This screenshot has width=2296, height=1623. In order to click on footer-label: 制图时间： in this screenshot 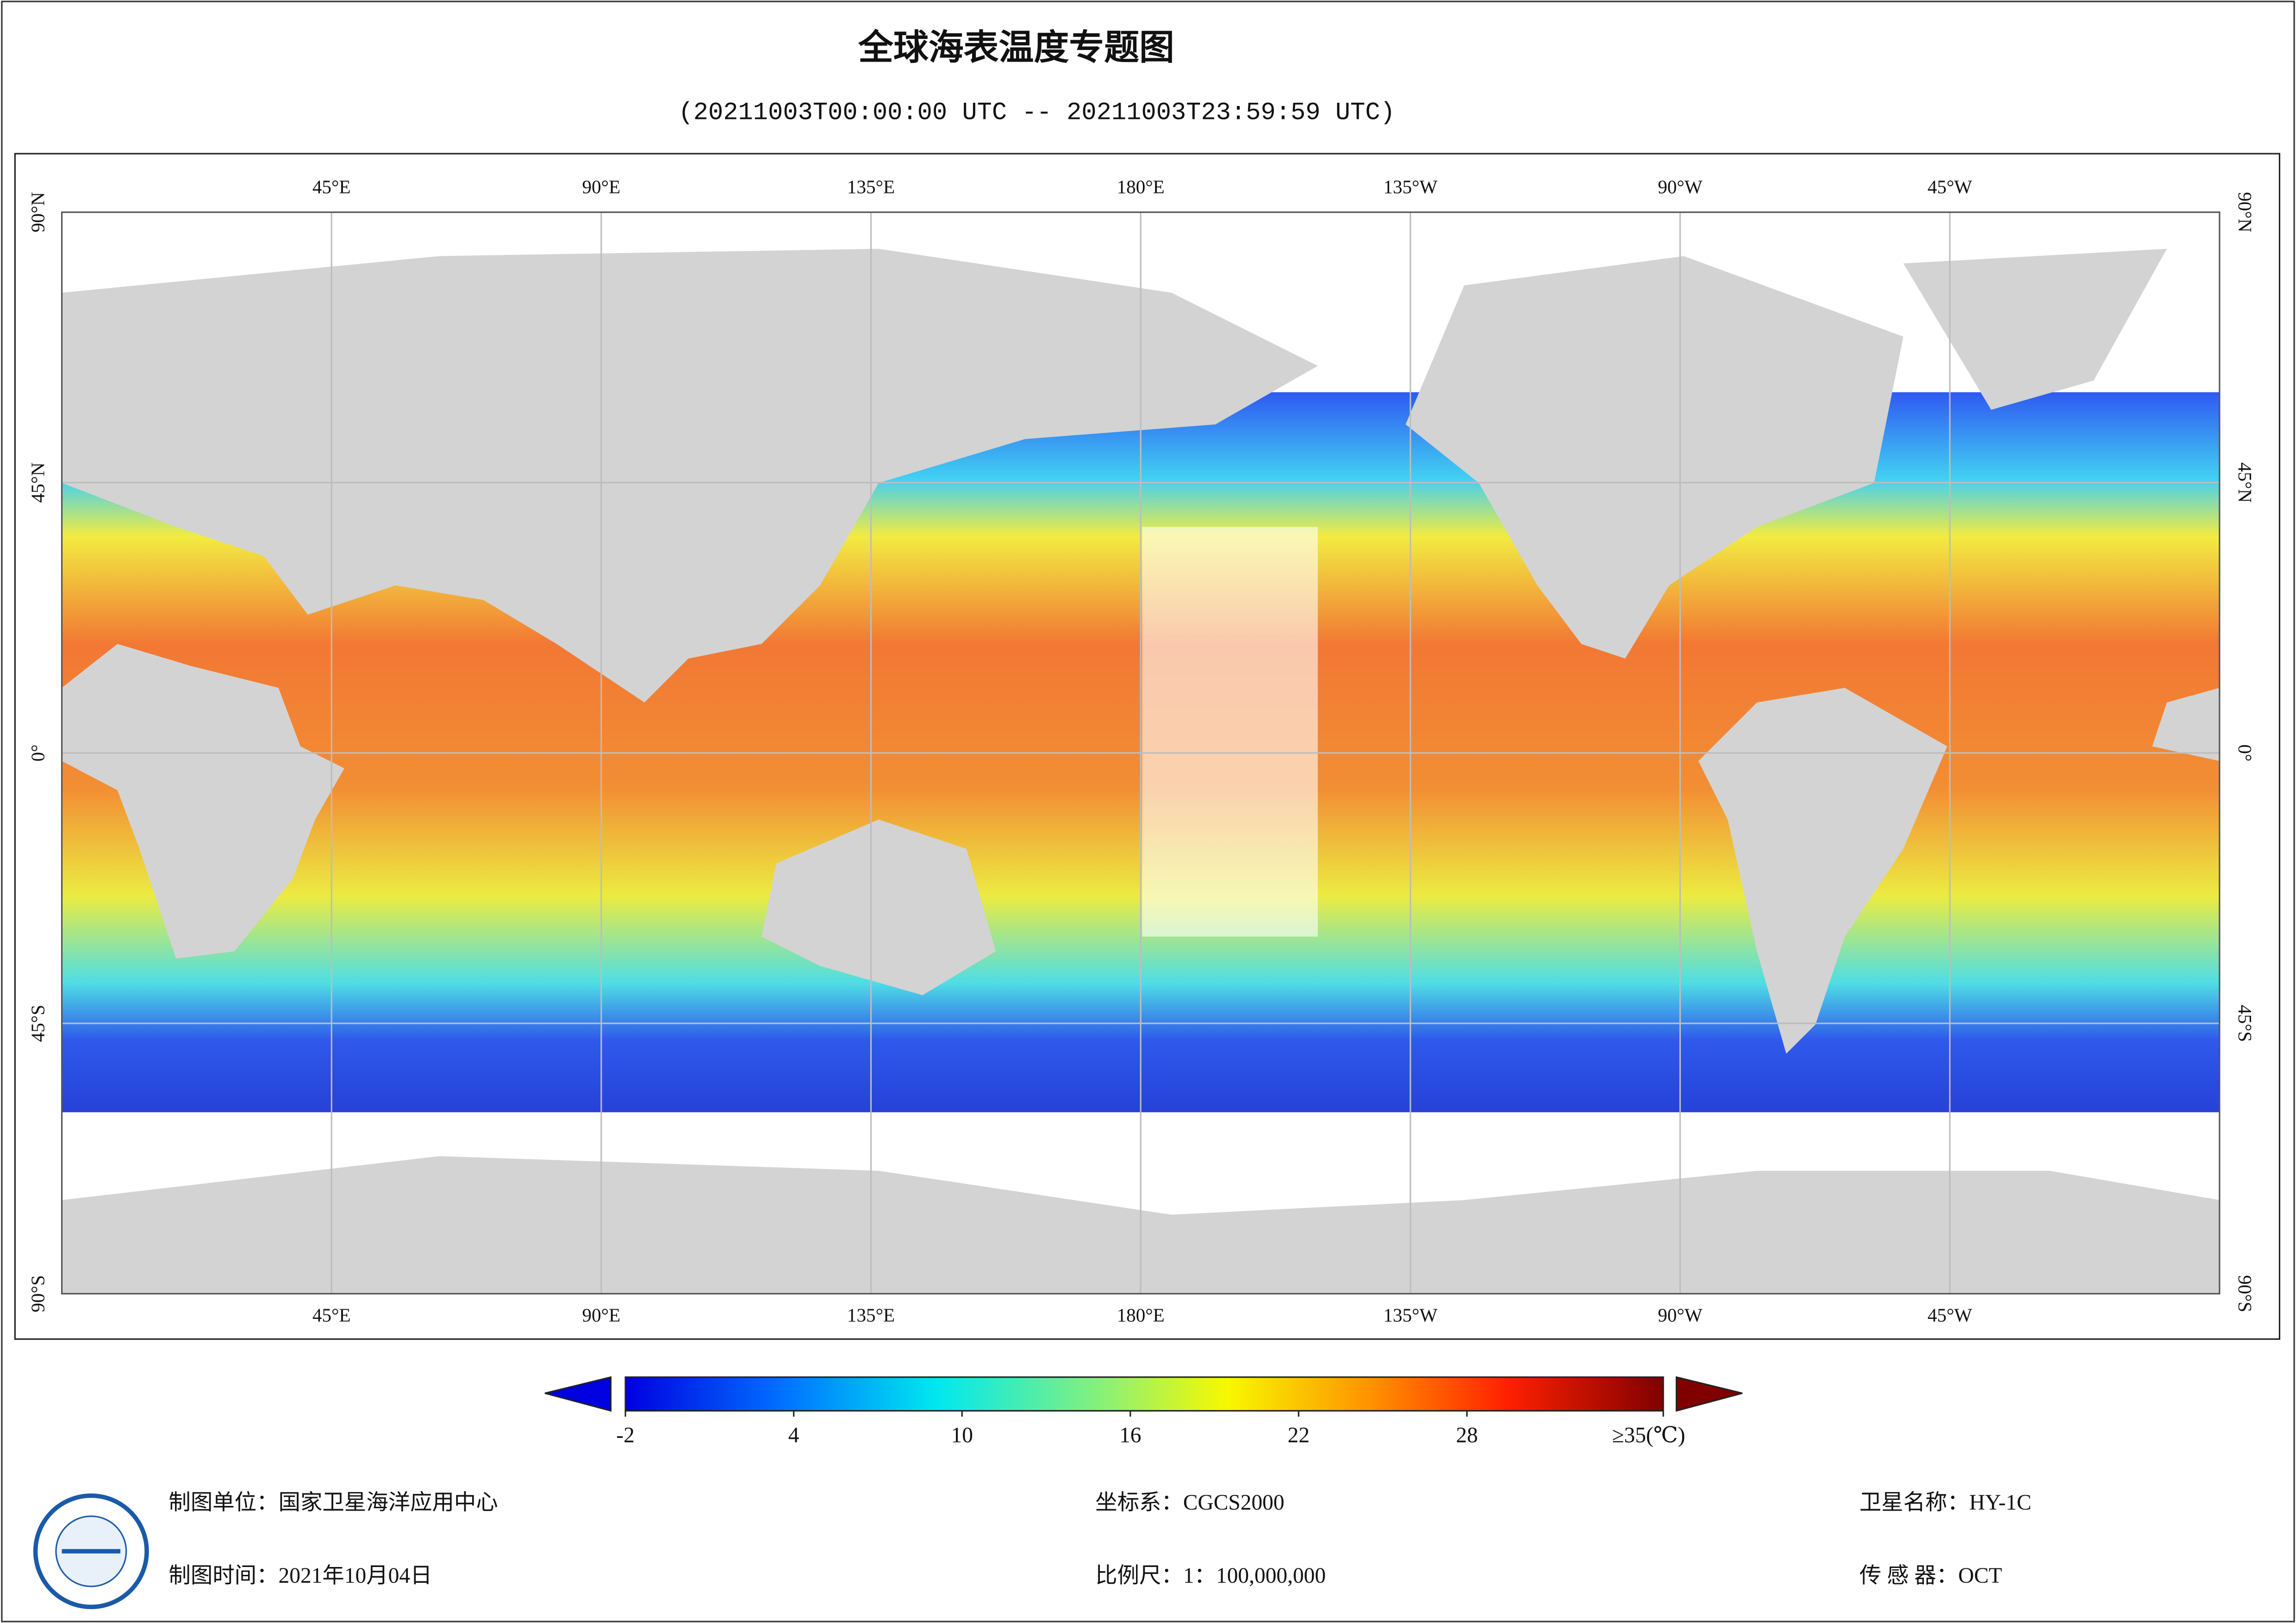, I will do `click(223, 1576)`.